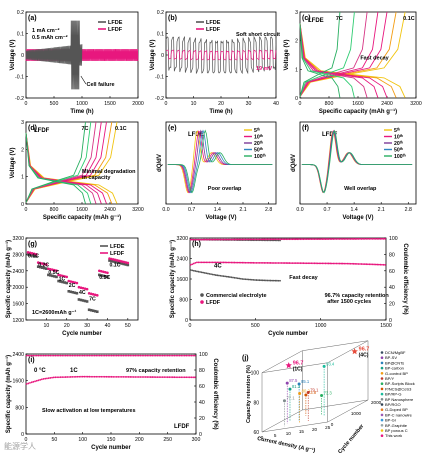 This screenshot has width=424, height=454. What do you see at coordinates (321, 326) in the screenshot?
I see `panel-h-xtick-label: 1000` at bounding box center [321, 326].